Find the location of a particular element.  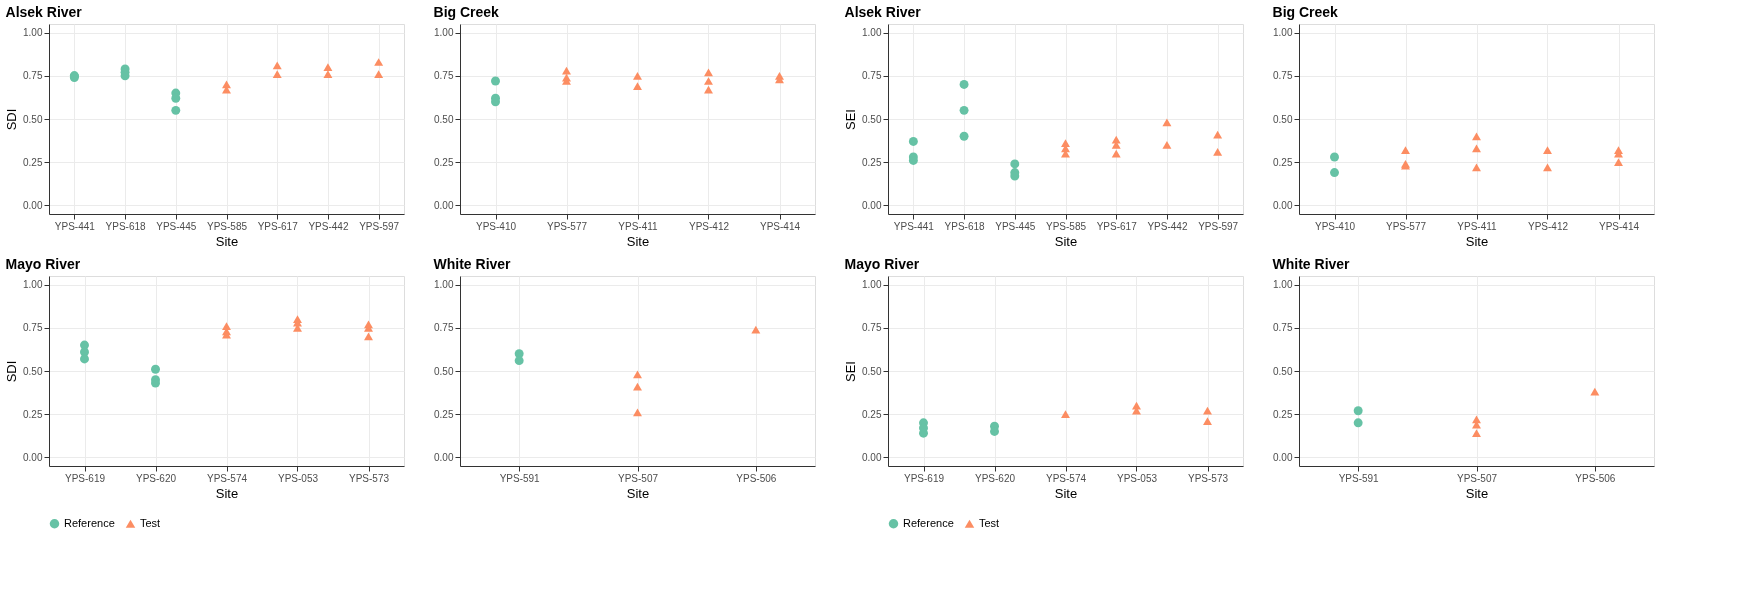

x-tick-label: YPS-577 is located at coordinates (1406, 226).